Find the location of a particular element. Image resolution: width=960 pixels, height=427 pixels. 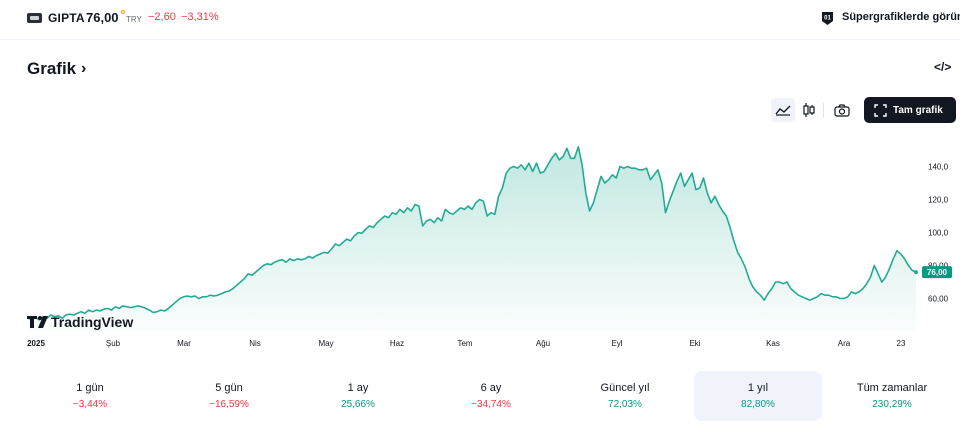

period-change-value: 230,29% is located at coordinates (892, 404).